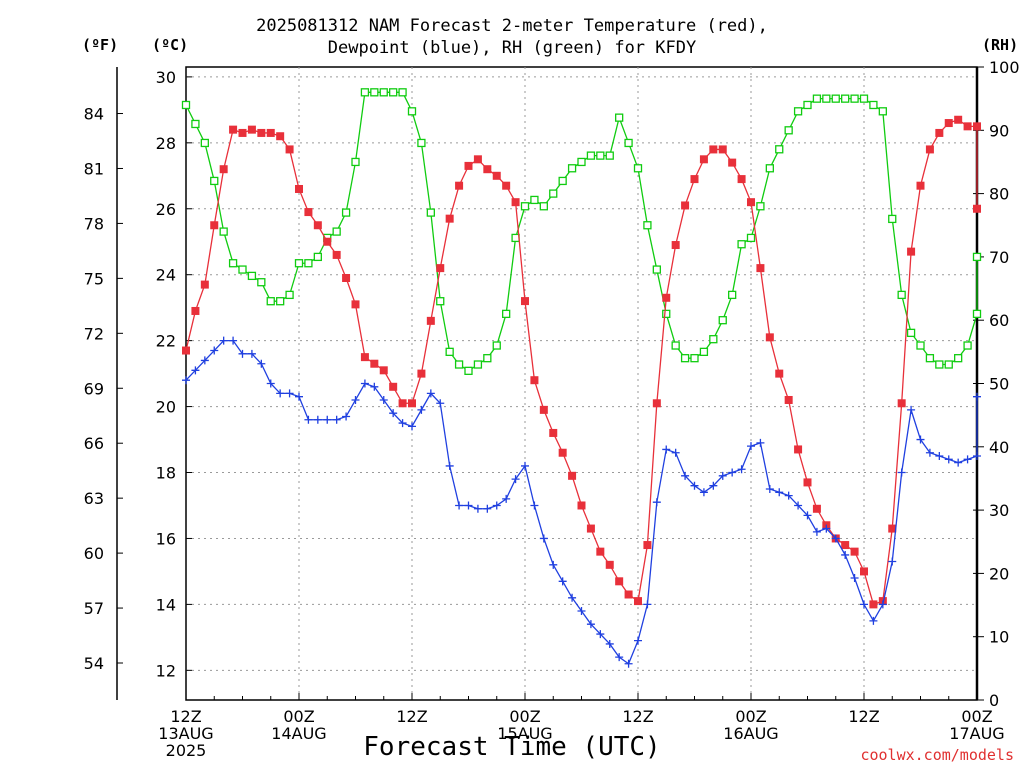 The width and height of the screenshot is (1024, 768). Describe the element at coordinates (999, 510) in the screenshot. I see `rh-tick-label: 30` at that location.